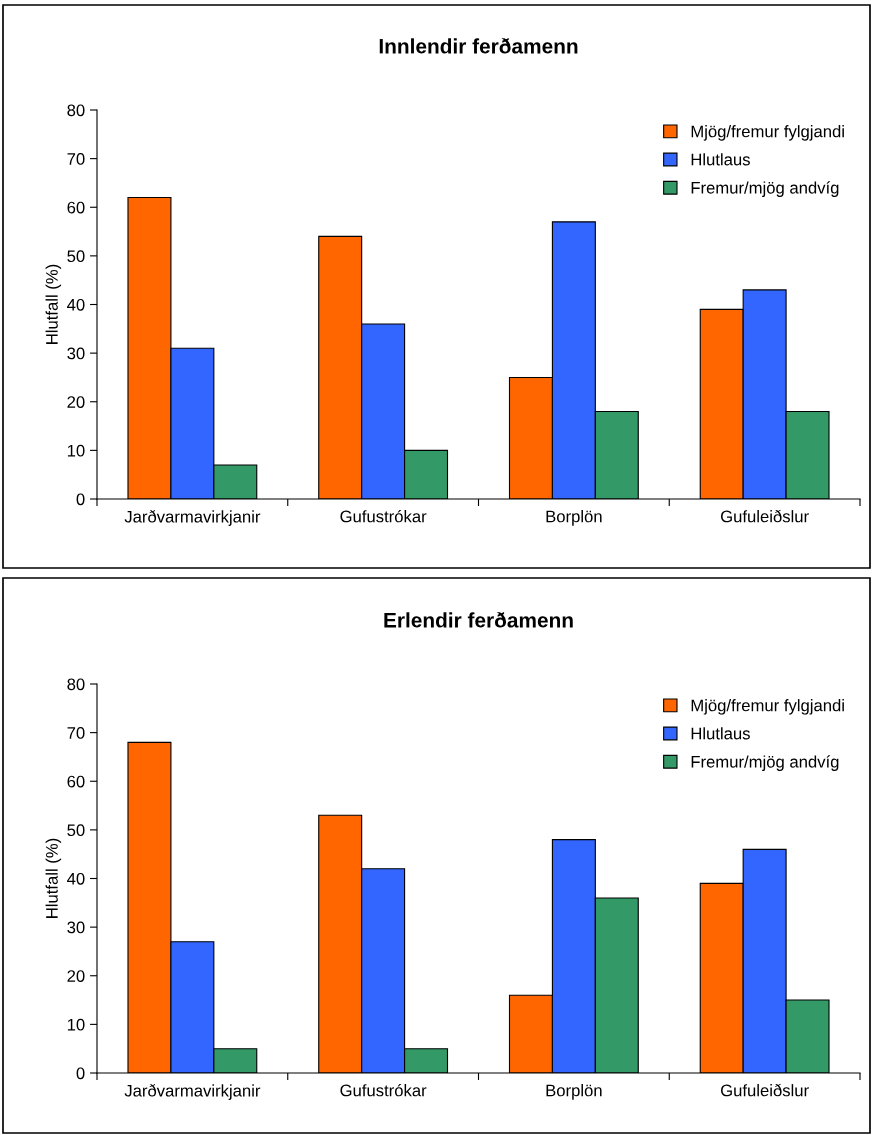 This screenshot has height=1135, width=873. What do you see at coordinates (478, 620) in the screenshot?
I see `chart-title: Erlendir ferðamenn` at bounding box center [478, 620].